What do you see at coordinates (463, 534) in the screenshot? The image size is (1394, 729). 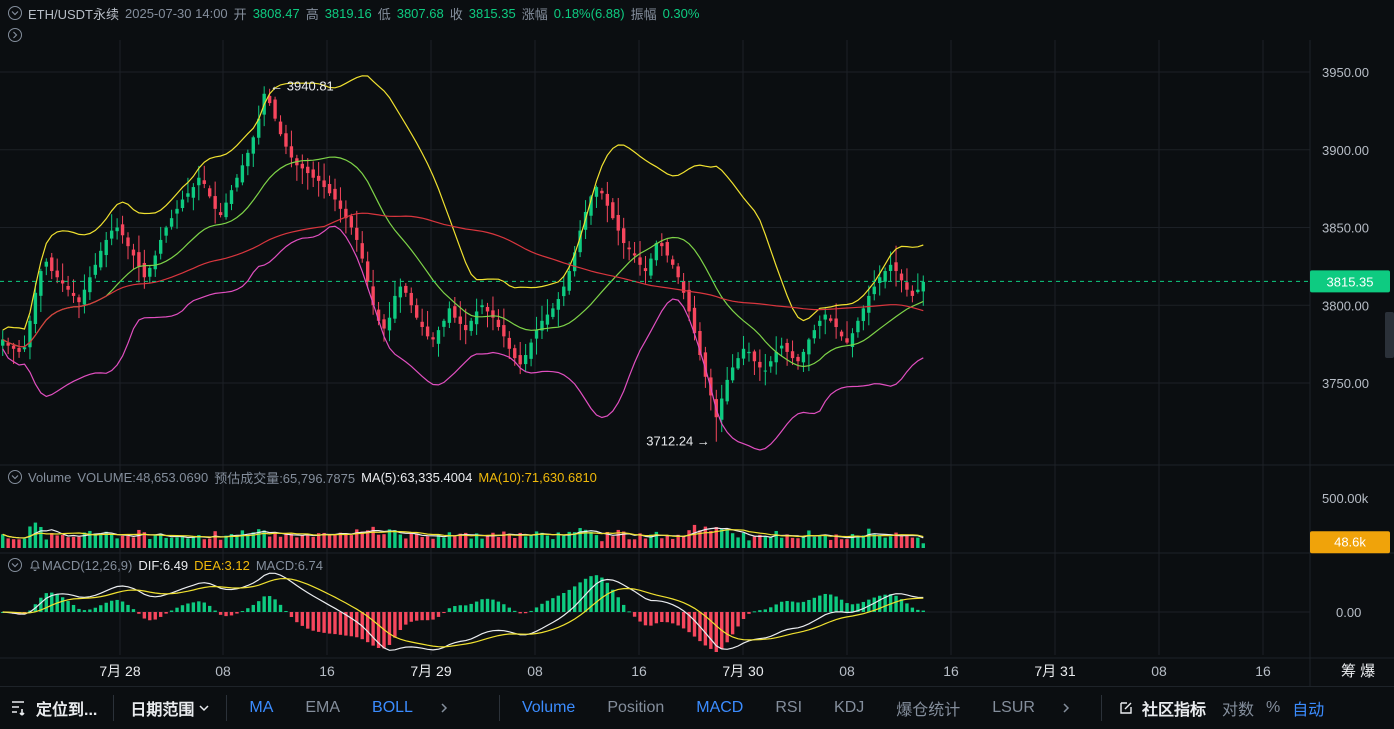 I see `volume-ma10-line` at bounding box center [463, 534].